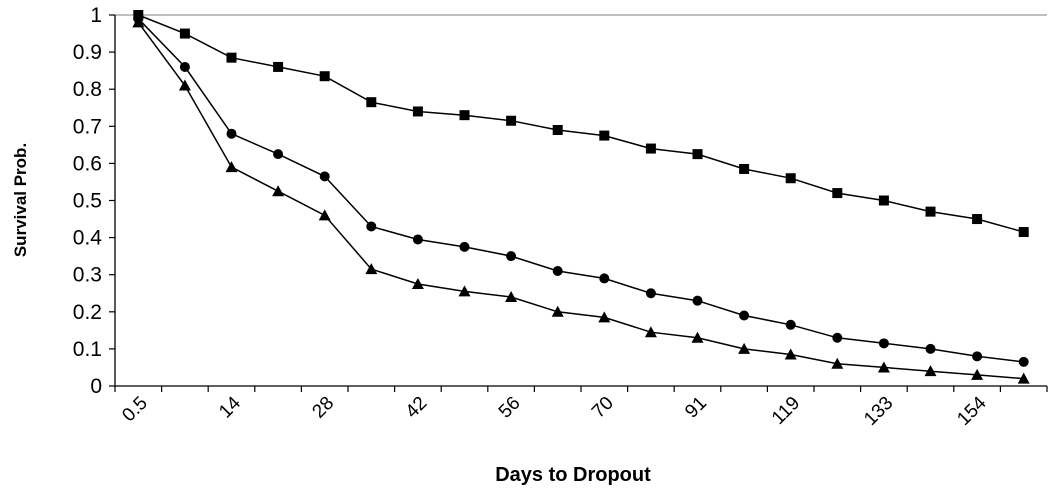 Image resolution: width=1048 pixels, height=493 pixels. Describe the element at coordinates (230, 407) in the screenshot. I see `x-tick-label: 14` at that location.